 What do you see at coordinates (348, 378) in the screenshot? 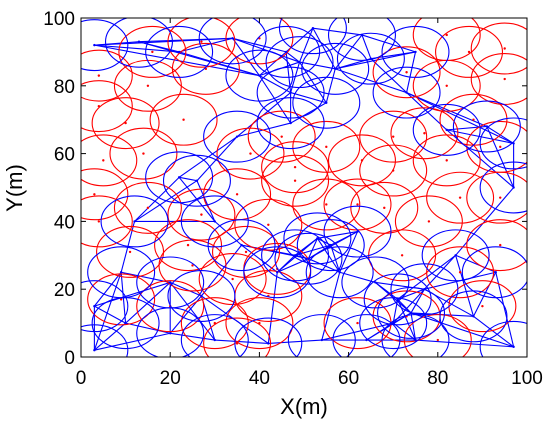
I see `x-tick-label: 60` at bounding box center [348, 378].